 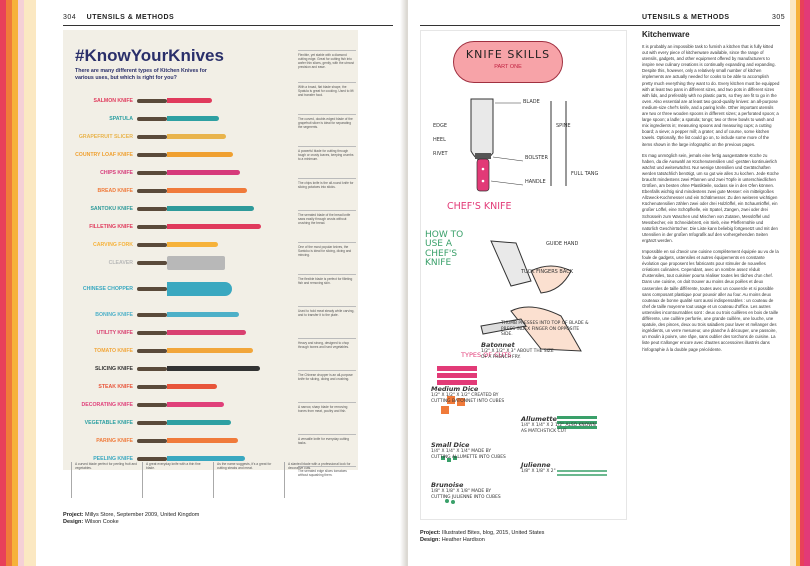 I want to click on label-bolster: BOLSTER, so click(x=536, y=158).